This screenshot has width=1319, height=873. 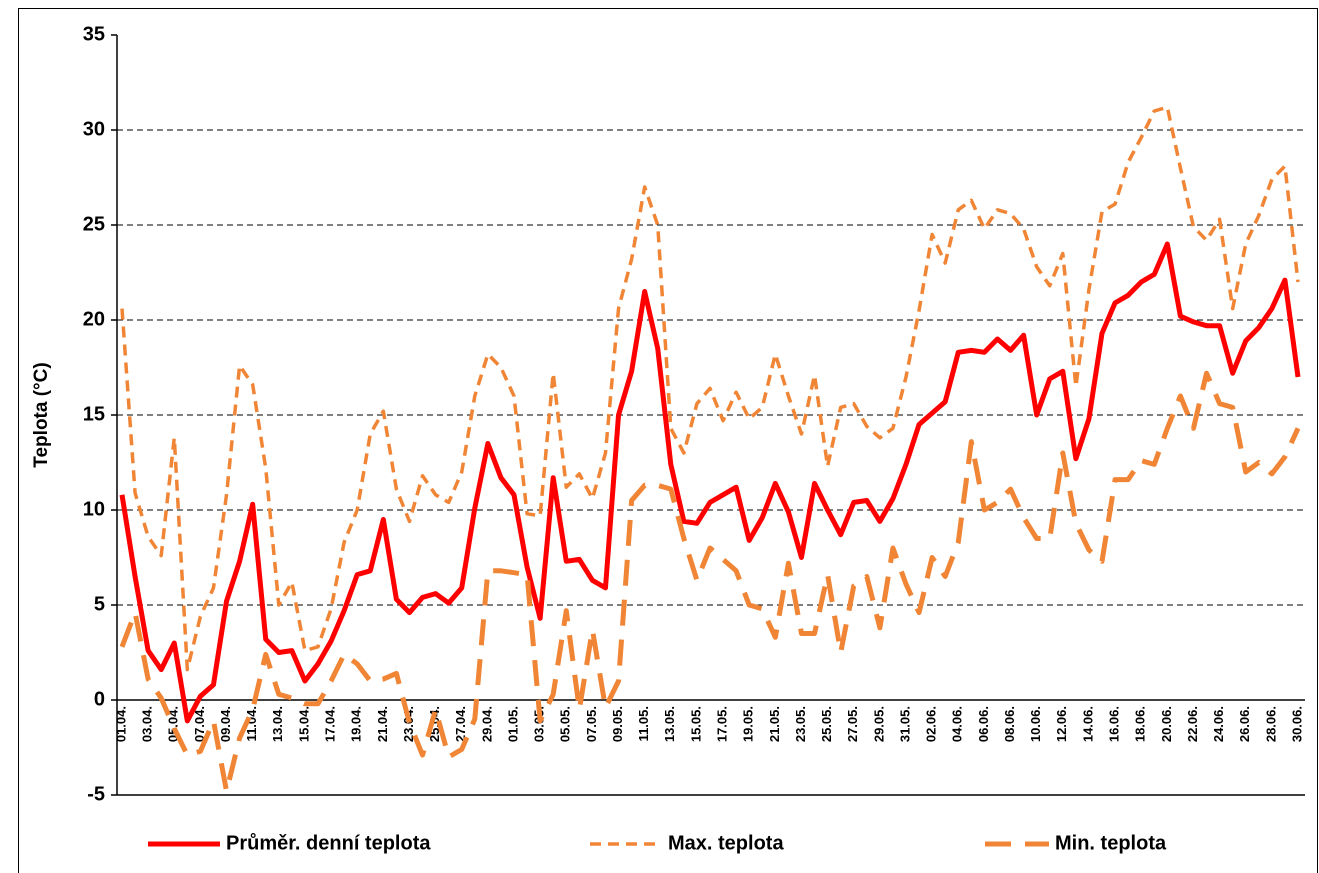 I want to click on y-tick-label: 35, so click(x=94, y=34).